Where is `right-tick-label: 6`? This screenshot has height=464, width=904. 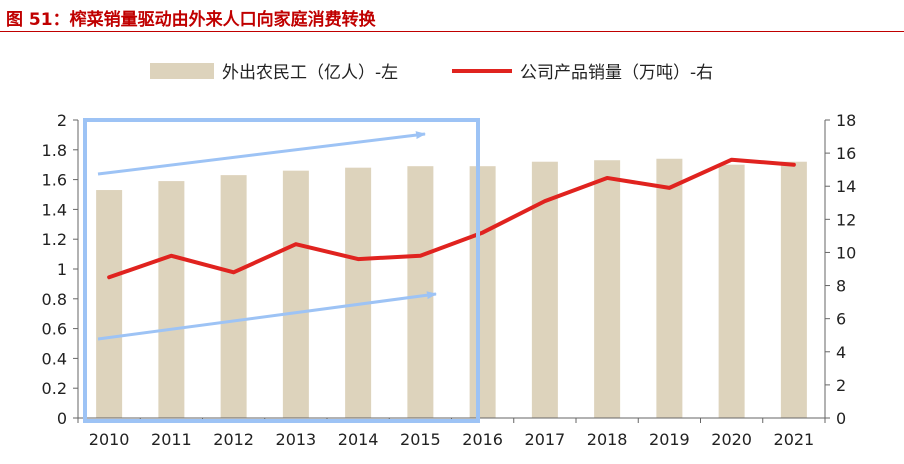 right-tick-label: 6 is located at coordinates (841, 319).